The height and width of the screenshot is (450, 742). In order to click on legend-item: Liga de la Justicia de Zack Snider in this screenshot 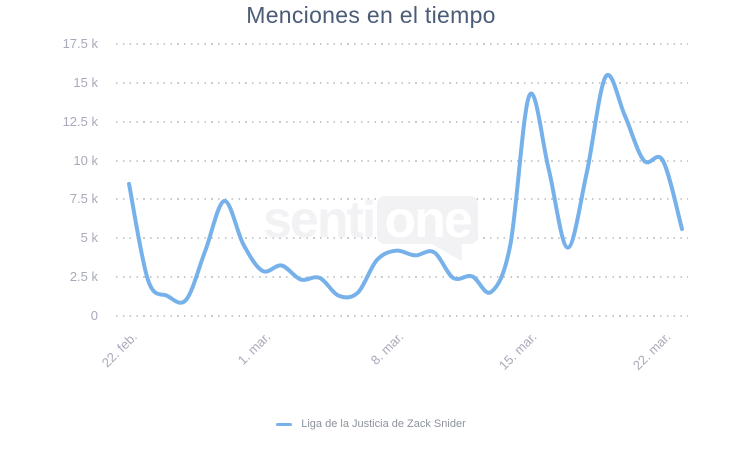, I will do `click(371, 424)`.